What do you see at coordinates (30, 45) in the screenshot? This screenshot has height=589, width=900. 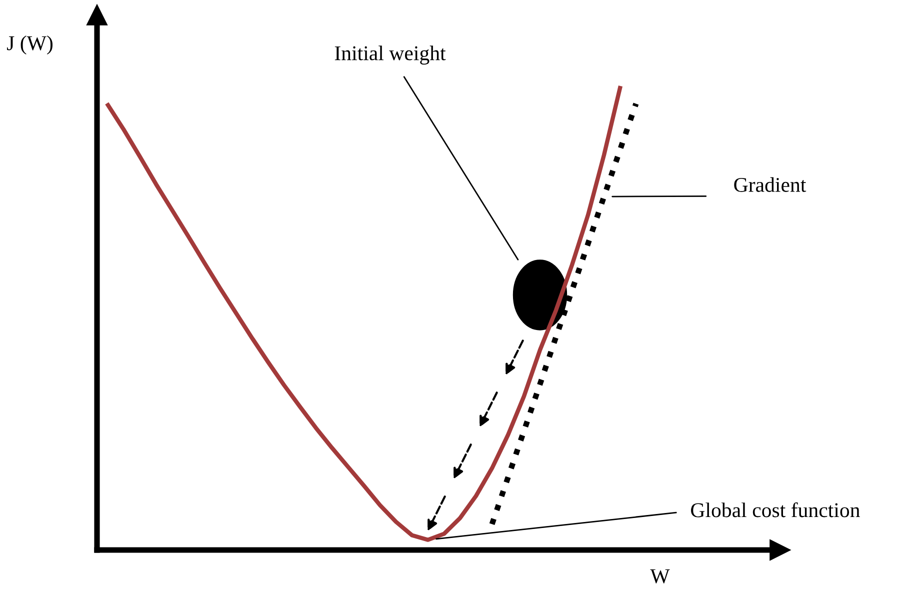 I see `y-axis-title: J (W)` at bounding box center [30, 45].